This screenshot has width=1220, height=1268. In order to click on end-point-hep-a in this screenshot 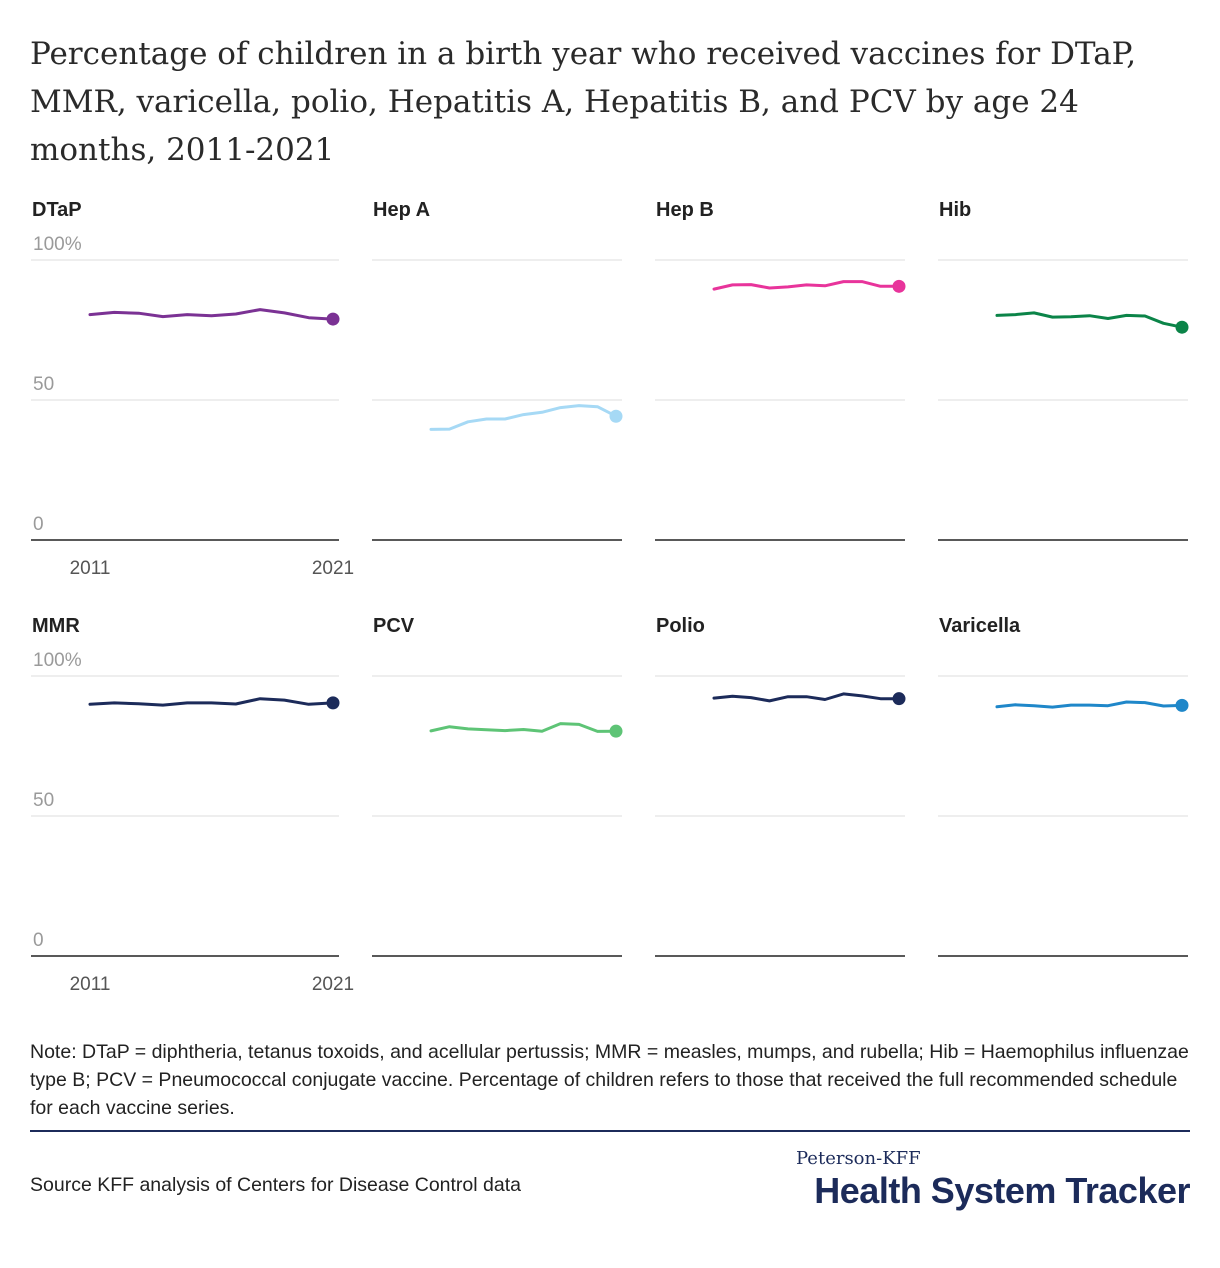, I will do `click(616, 416)`.